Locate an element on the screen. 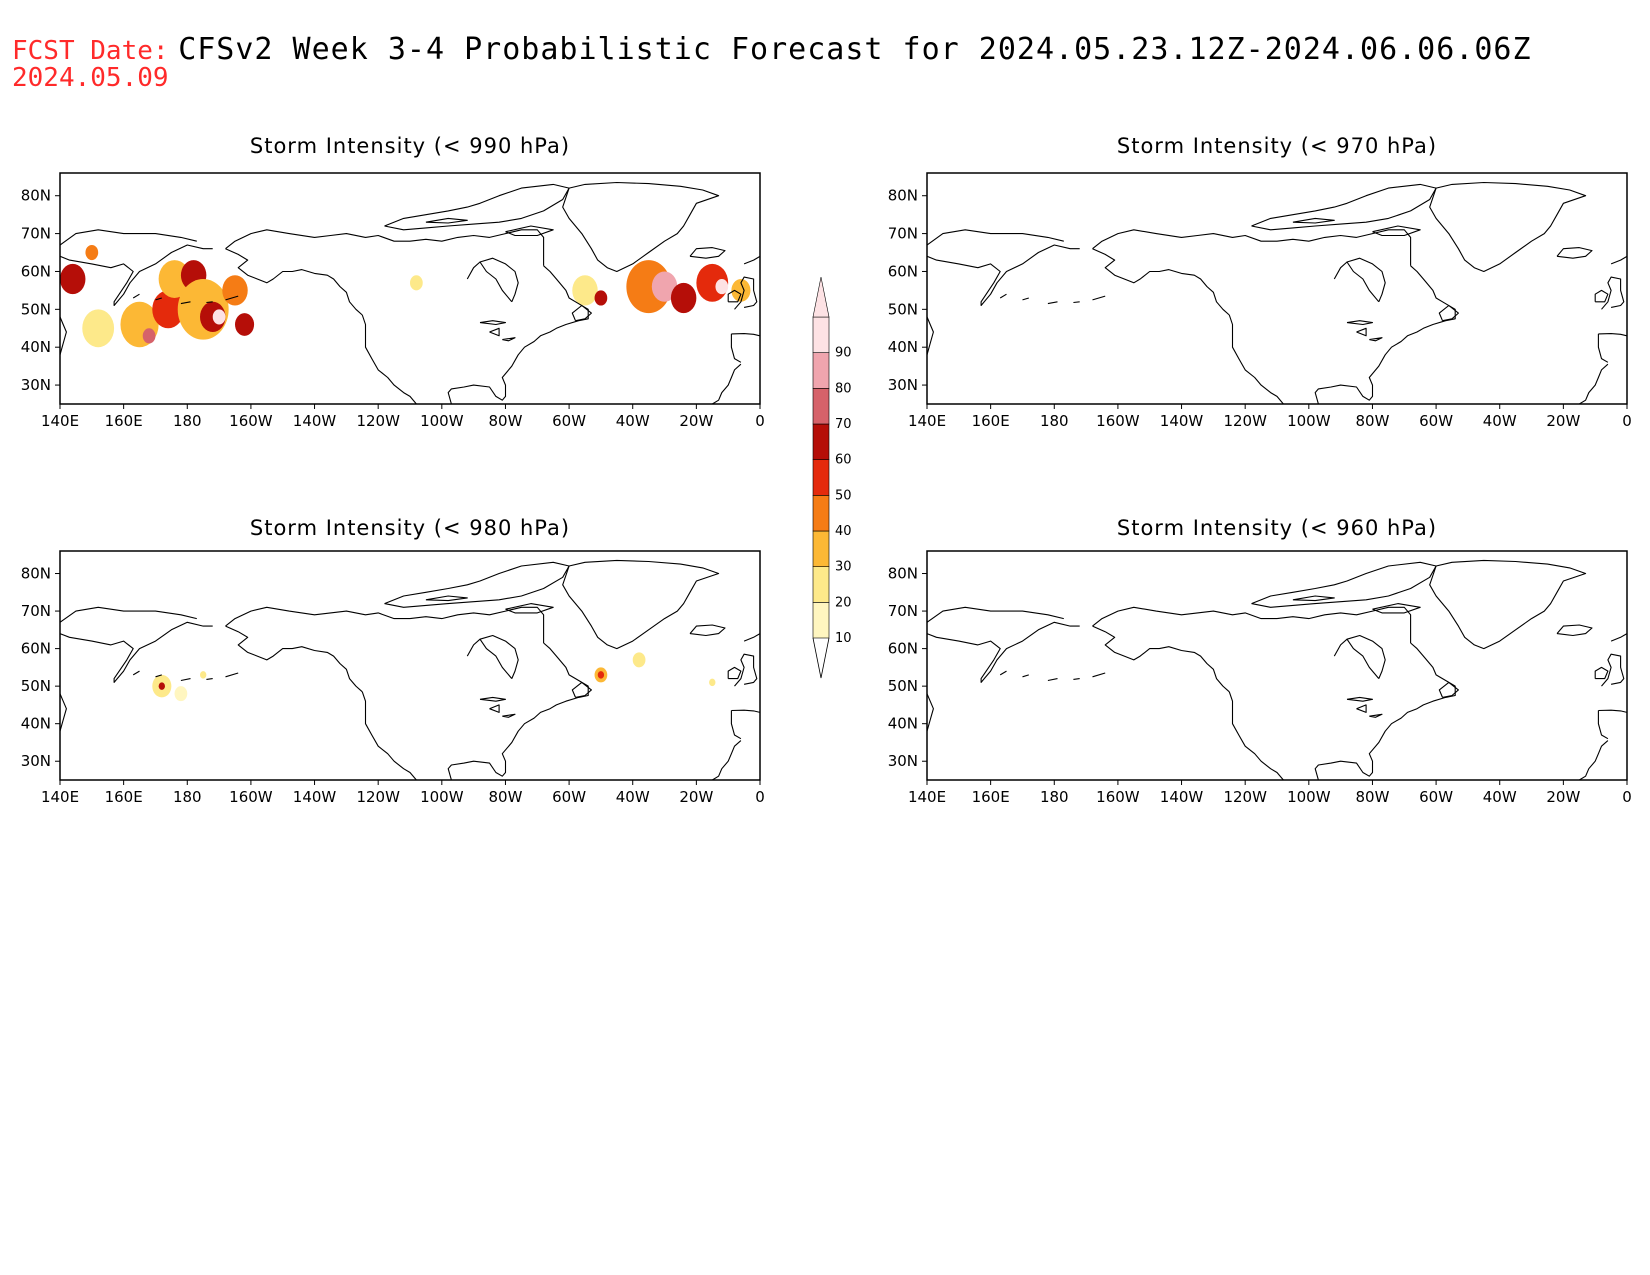  lon-tick-label: 80W is located at coordinates (1372, 421).